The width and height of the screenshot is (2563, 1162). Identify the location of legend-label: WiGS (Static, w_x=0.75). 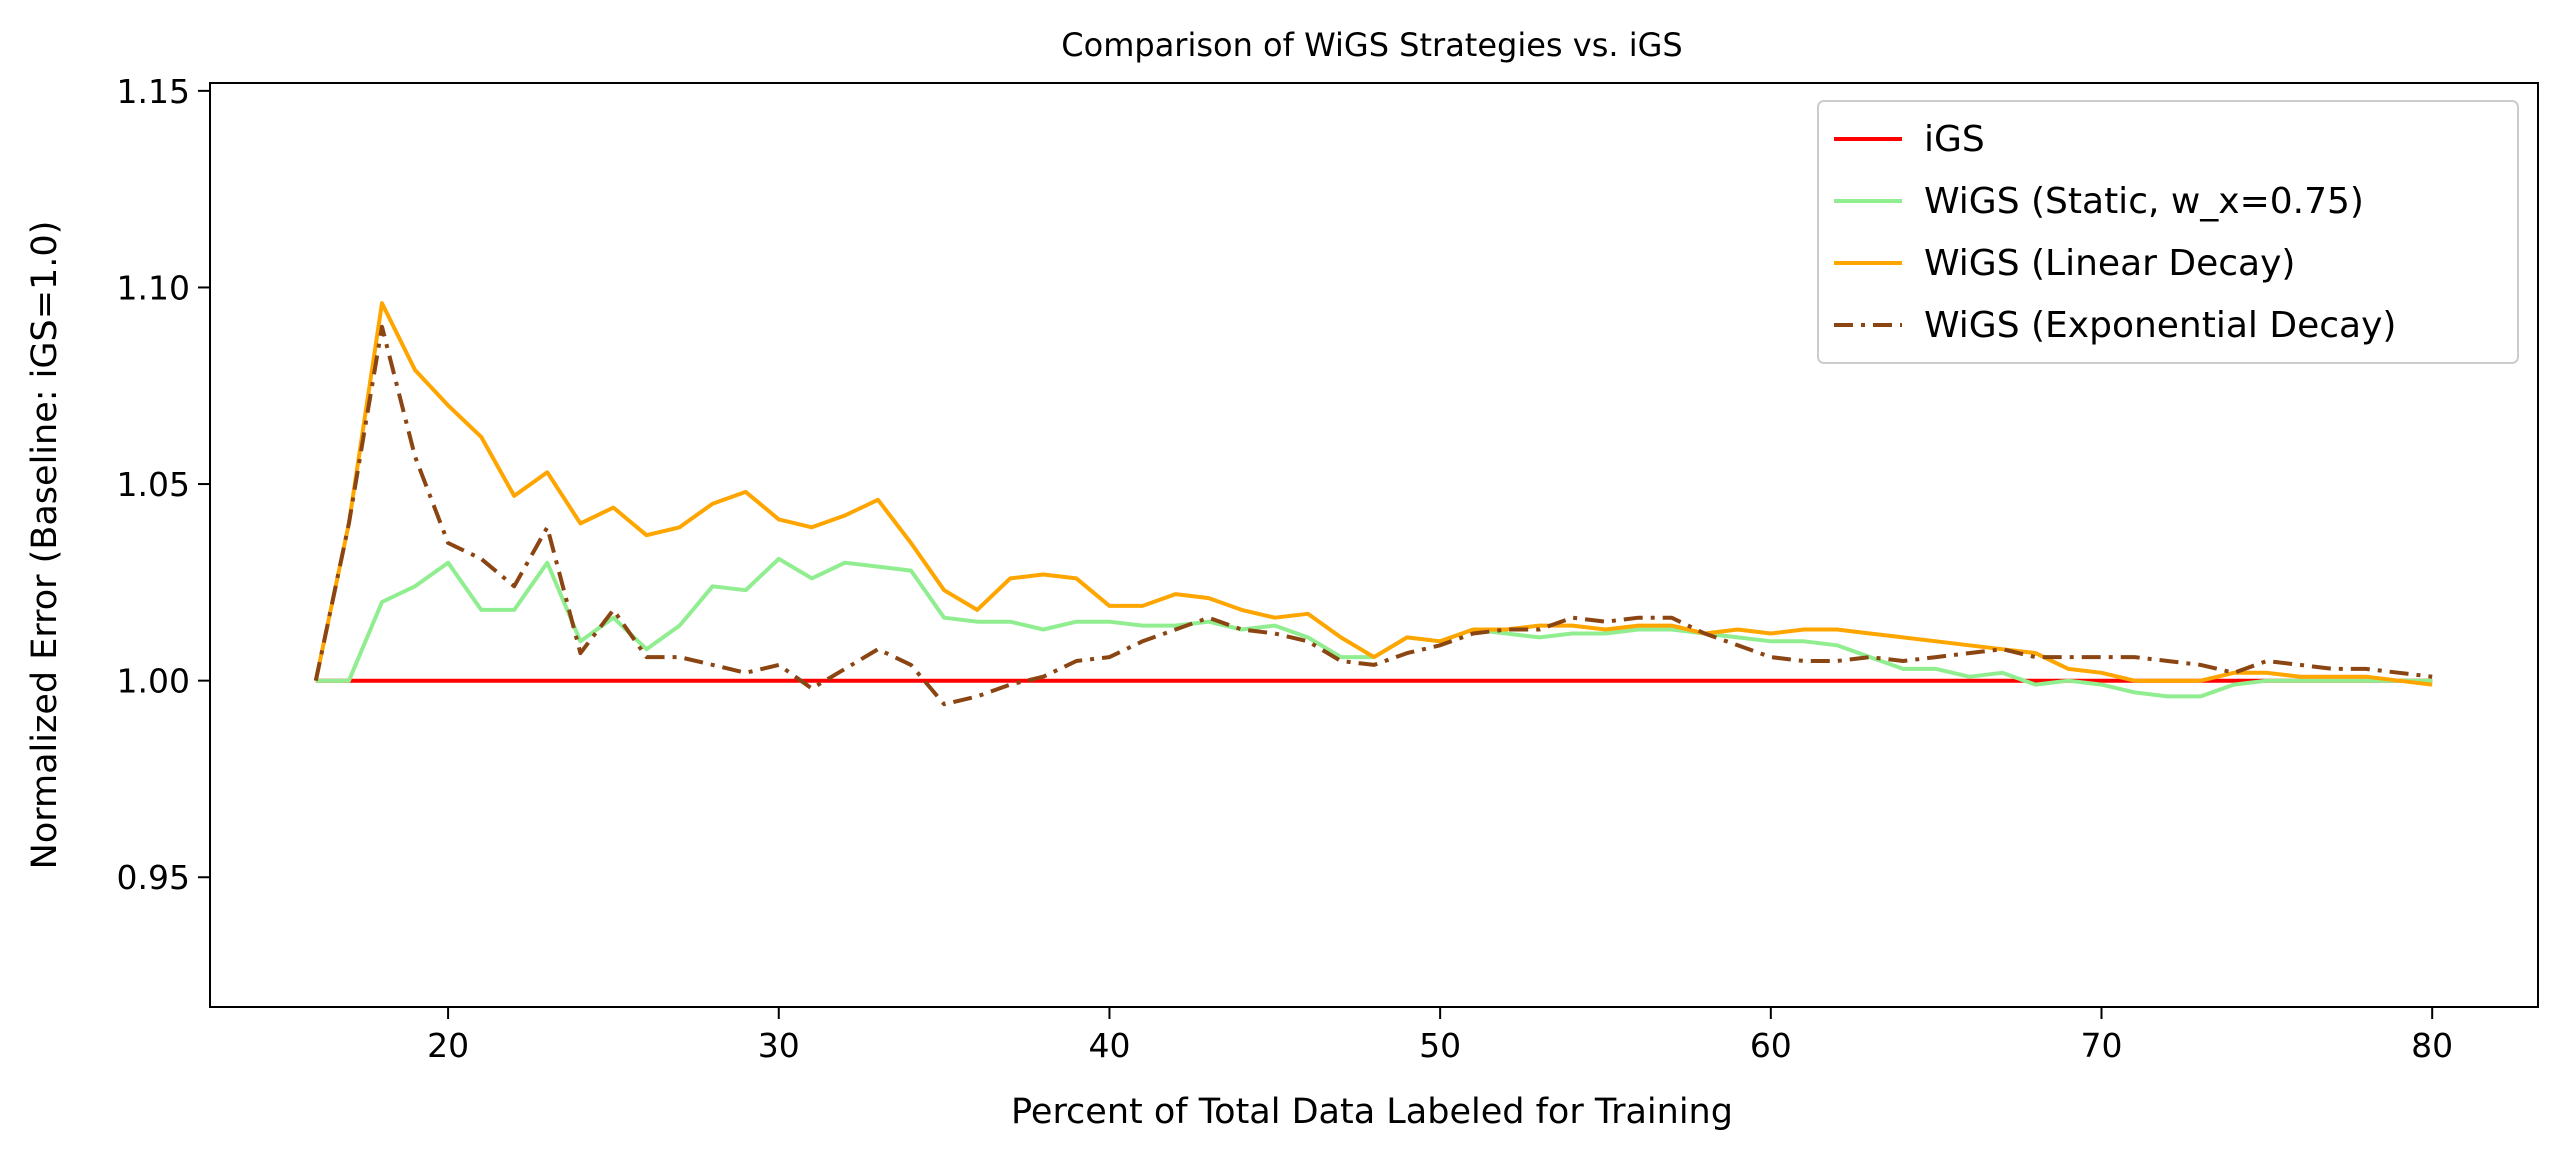
(2144, 201).